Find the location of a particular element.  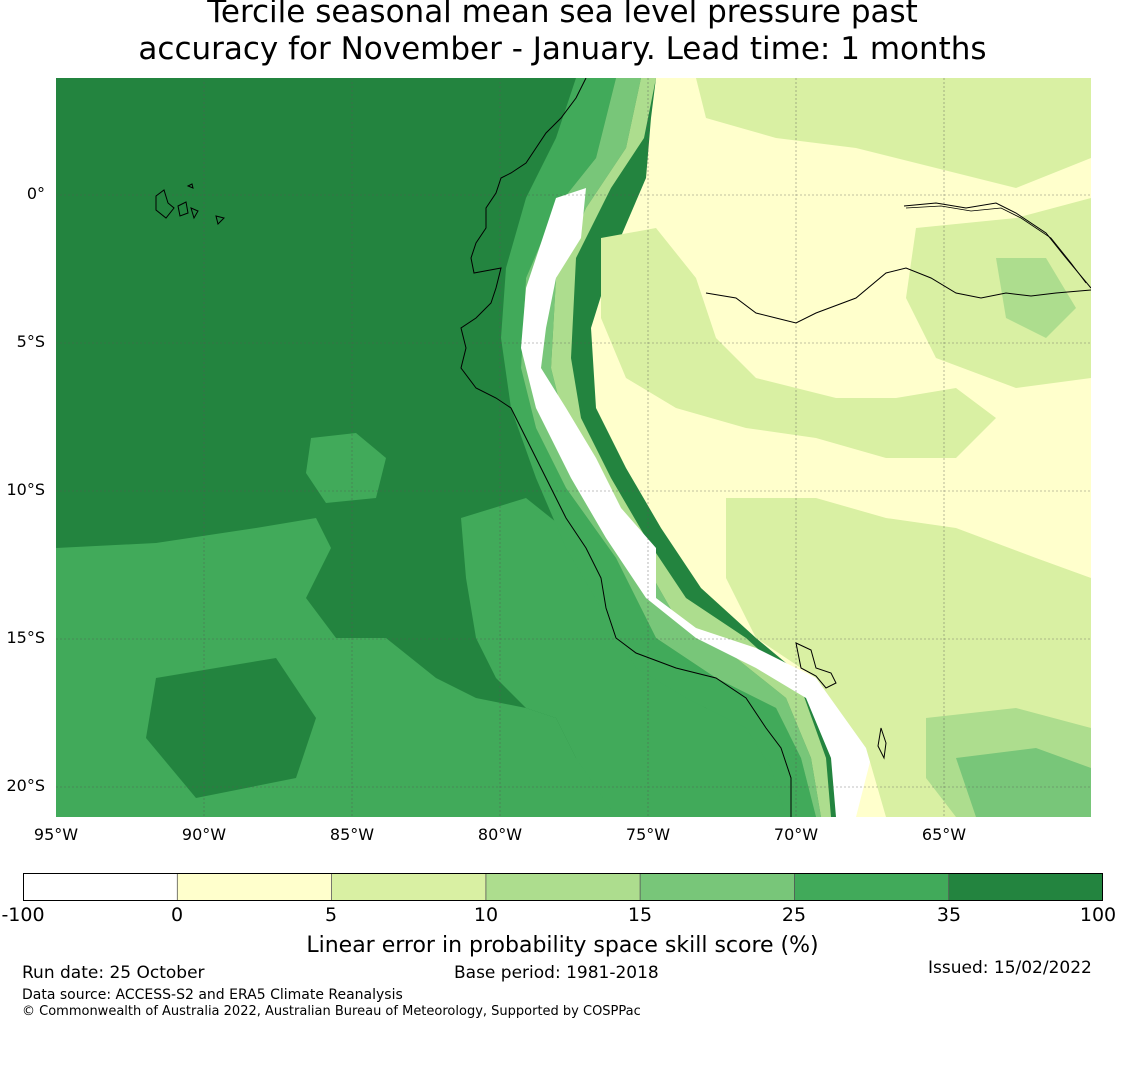

colorbar-tick-neg100: -100 is located at coordinates (23, 915).